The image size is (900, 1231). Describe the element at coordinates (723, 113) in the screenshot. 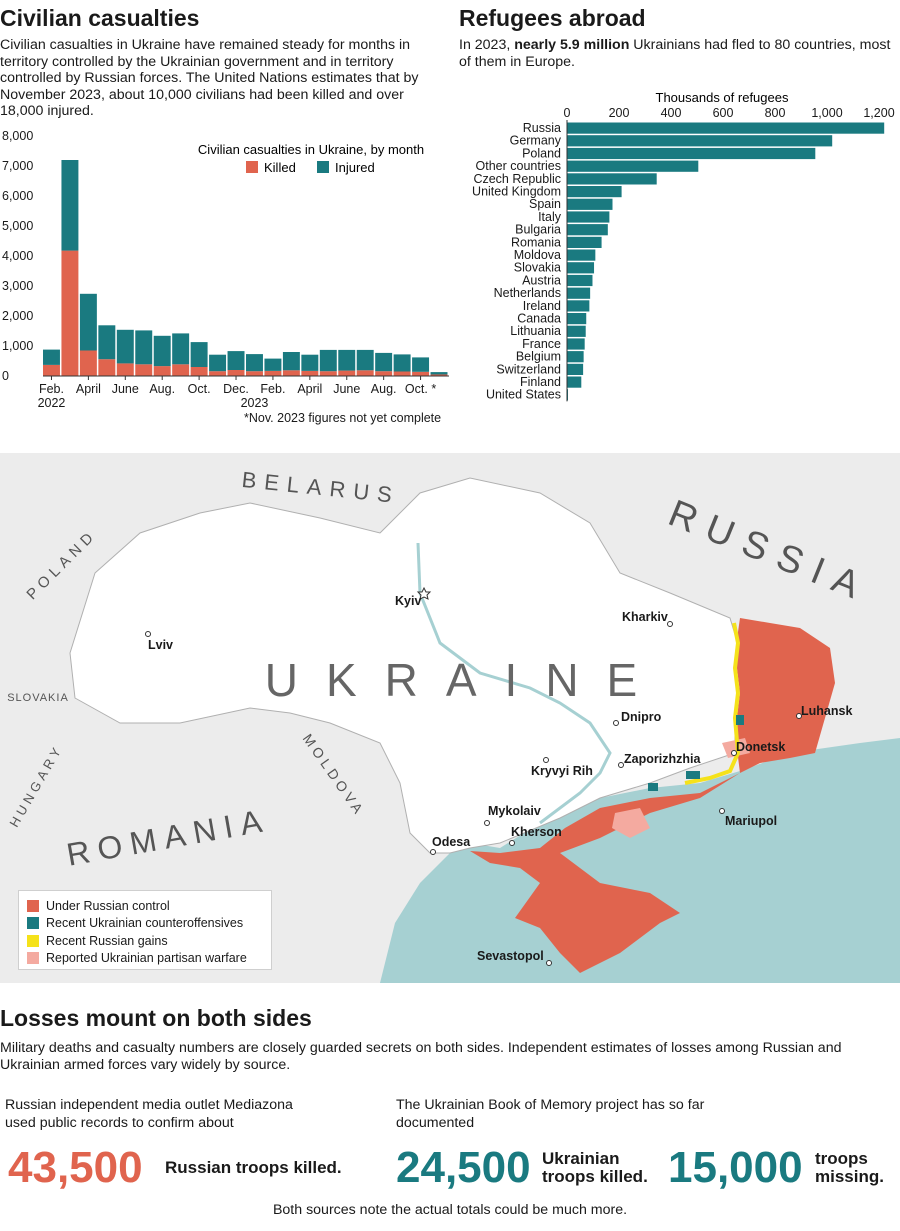

I see `refugees-x-tick: 600` at that location.